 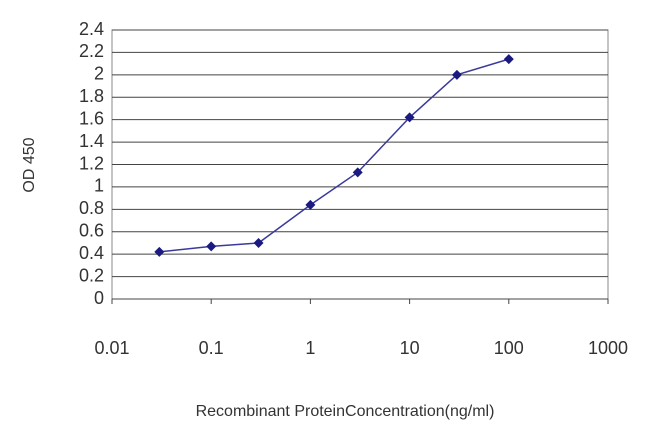 I want to click on y-tick-label: 0.2, so click(x=91, y=275).